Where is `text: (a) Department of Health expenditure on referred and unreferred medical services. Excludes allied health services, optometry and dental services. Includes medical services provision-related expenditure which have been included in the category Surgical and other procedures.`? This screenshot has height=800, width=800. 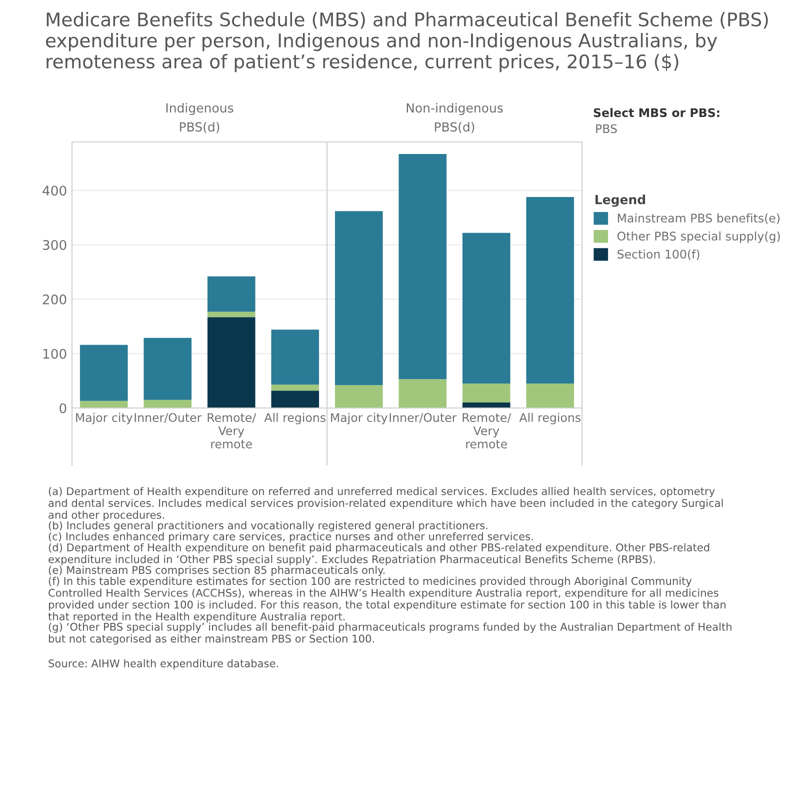
text: (a) Department of Health expenditure on referred and unreferred medical services. Excludes allied health services, optometry and dental services. Includes medical services provision-related expenditure which have been included in the category Surgical and other procedures. is located at coordinates (385, 504).